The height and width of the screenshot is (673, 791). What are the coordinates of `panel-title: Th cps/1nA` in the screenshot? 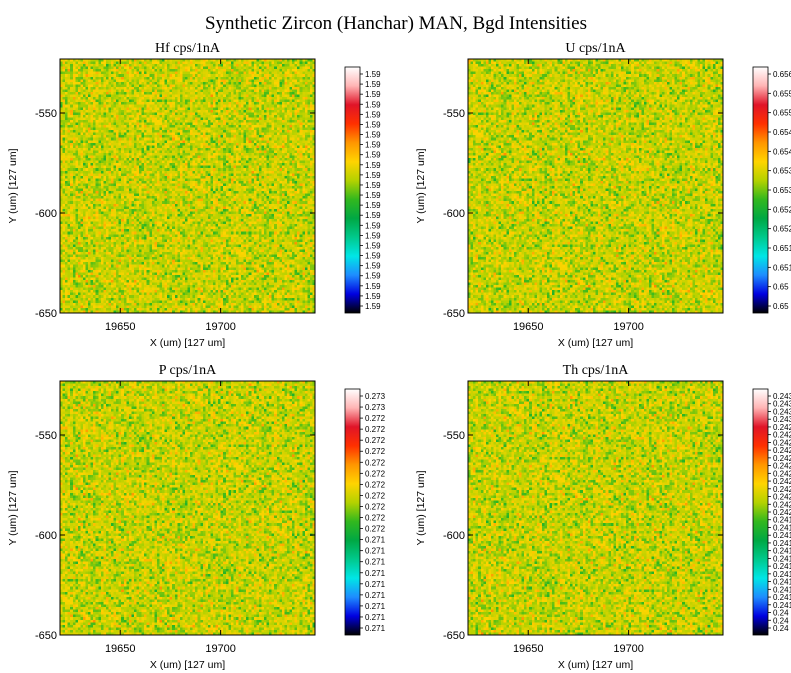 It's located at (596, 370).